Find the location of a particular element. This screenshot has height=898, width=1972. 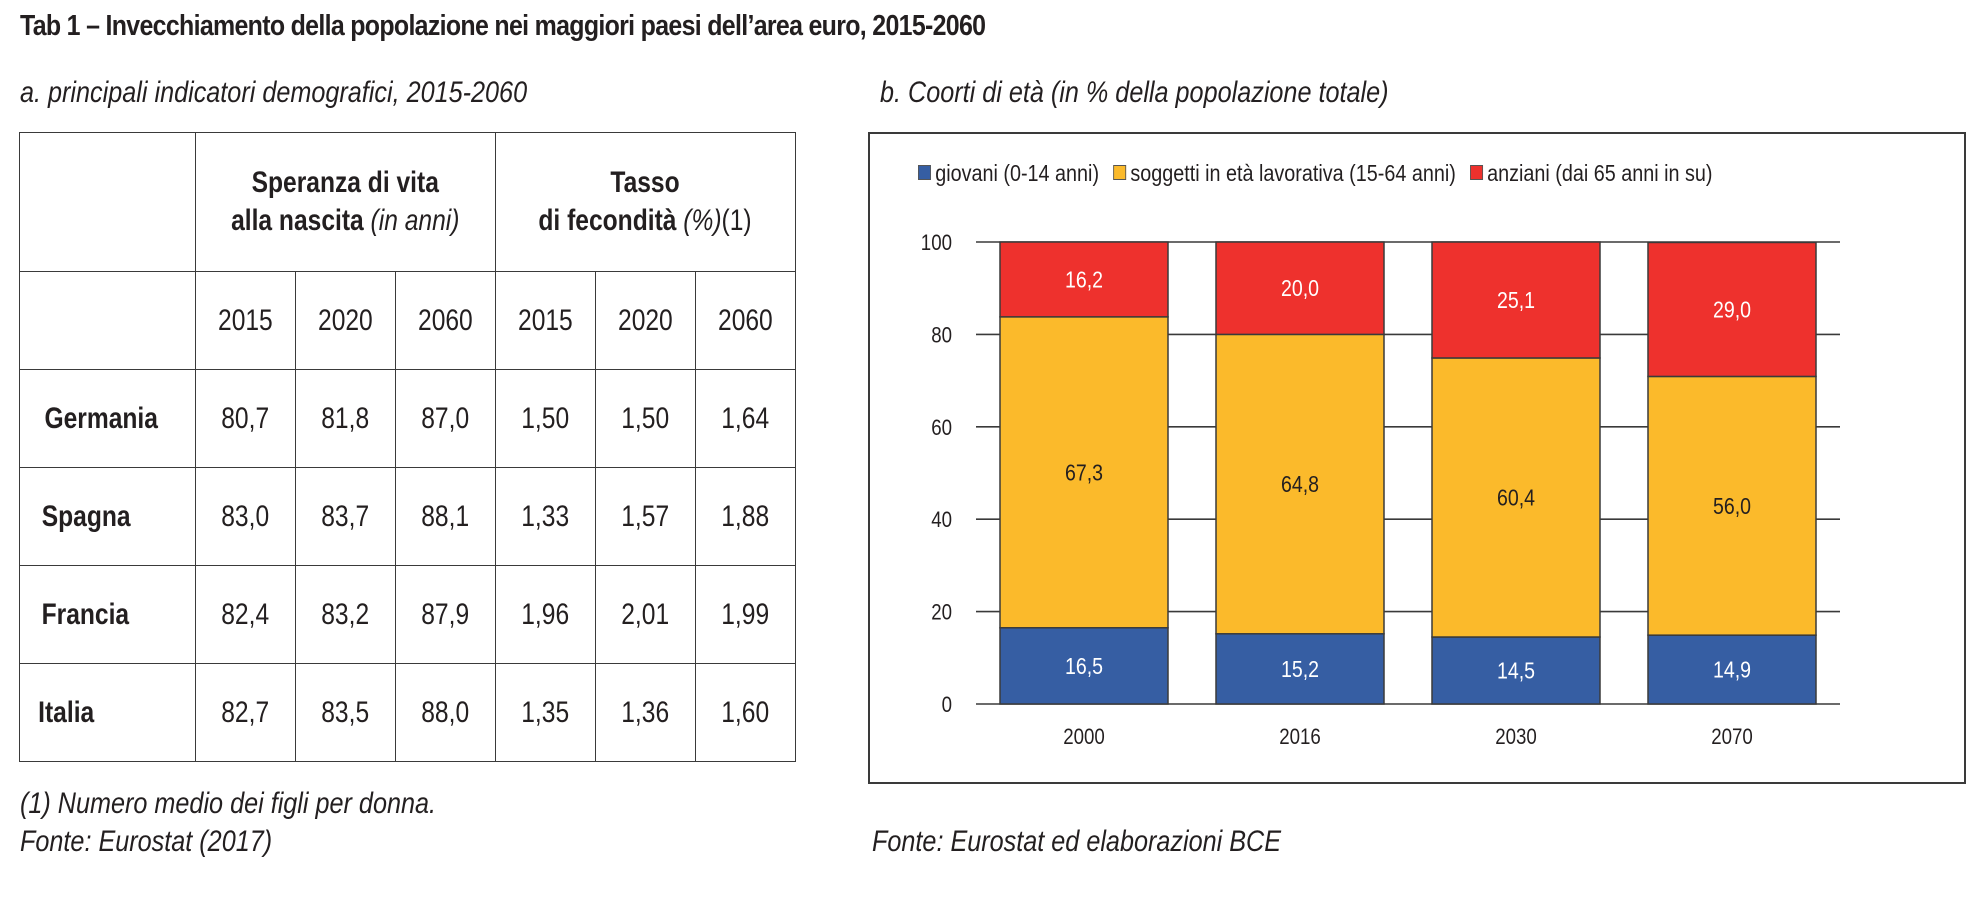

years-empty-cell is located at coordinates (107, 320).